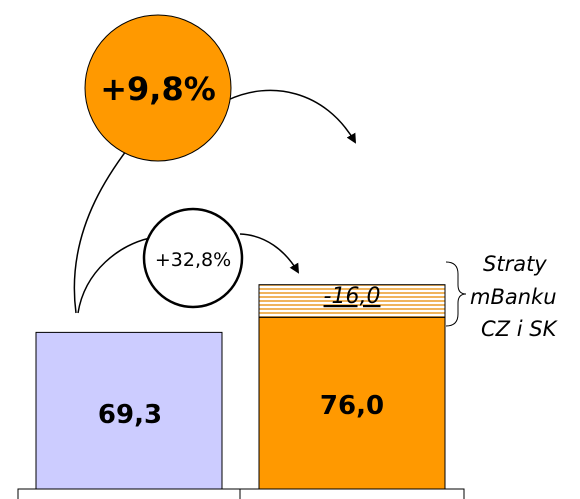 This screenshot has width=580, height=499. I want to click on bar-label-2: 76,0, so click(352, 406).